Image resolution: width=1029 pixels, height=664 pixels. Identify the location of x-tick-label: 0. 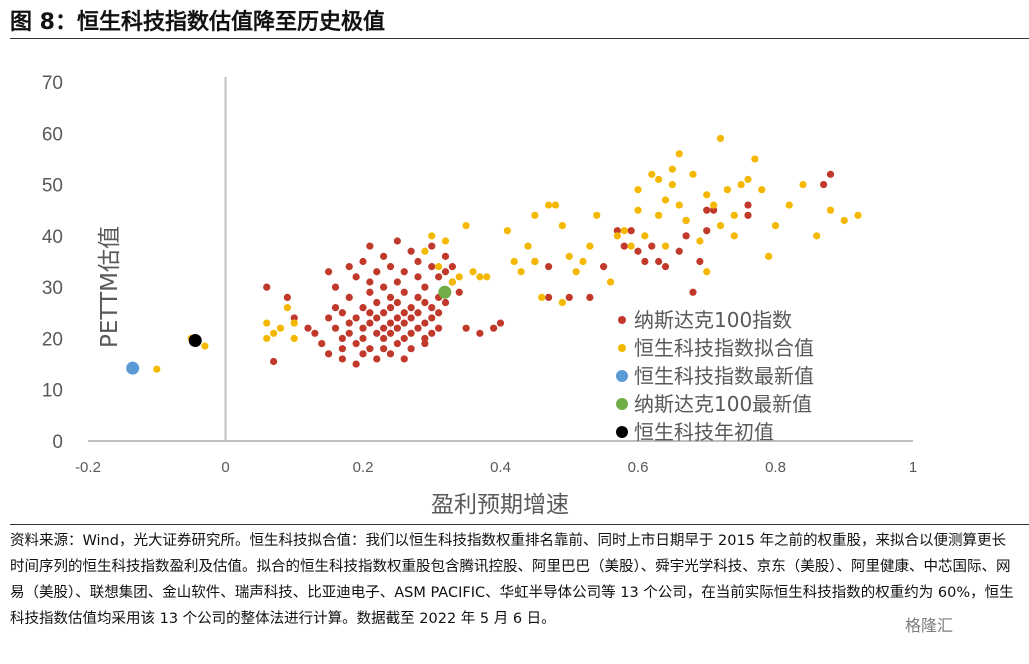
(225, 467).